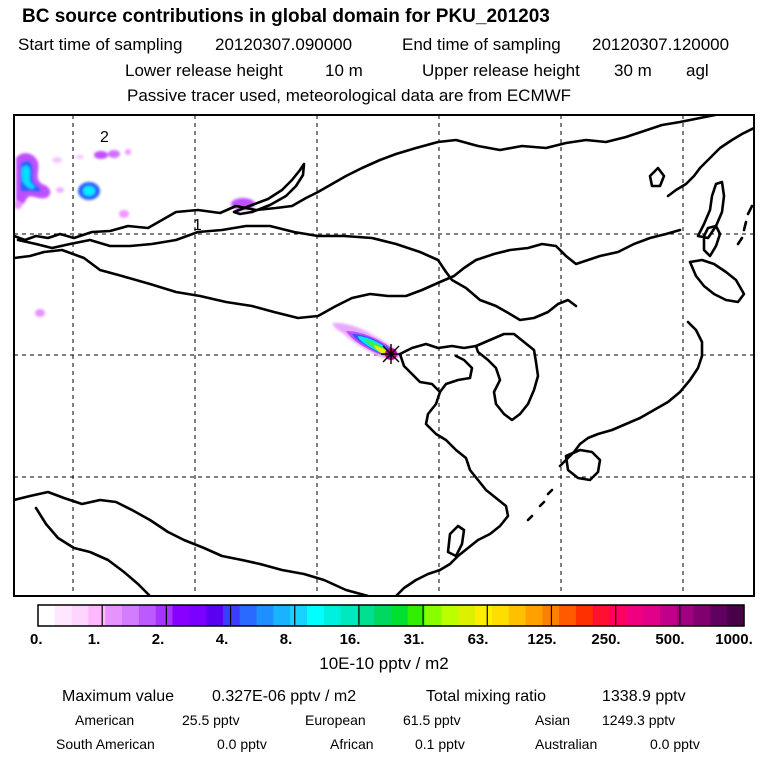 The height and width of the screenshot is (768, 768). I want to click on mongolia-border, so click(348, 274).